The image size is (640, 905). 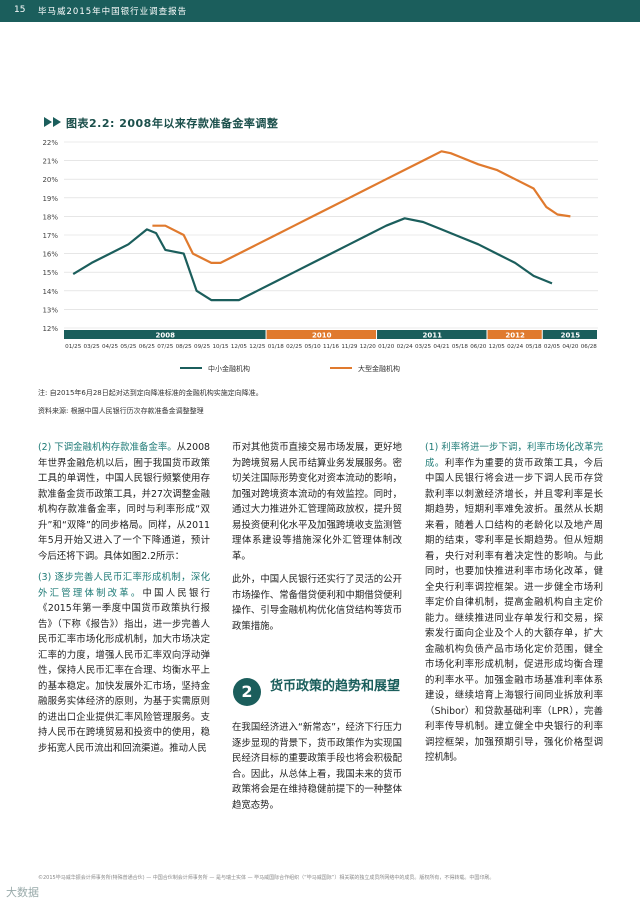 I want to click on year-band-label: 2011, so click(x=433, y=336).